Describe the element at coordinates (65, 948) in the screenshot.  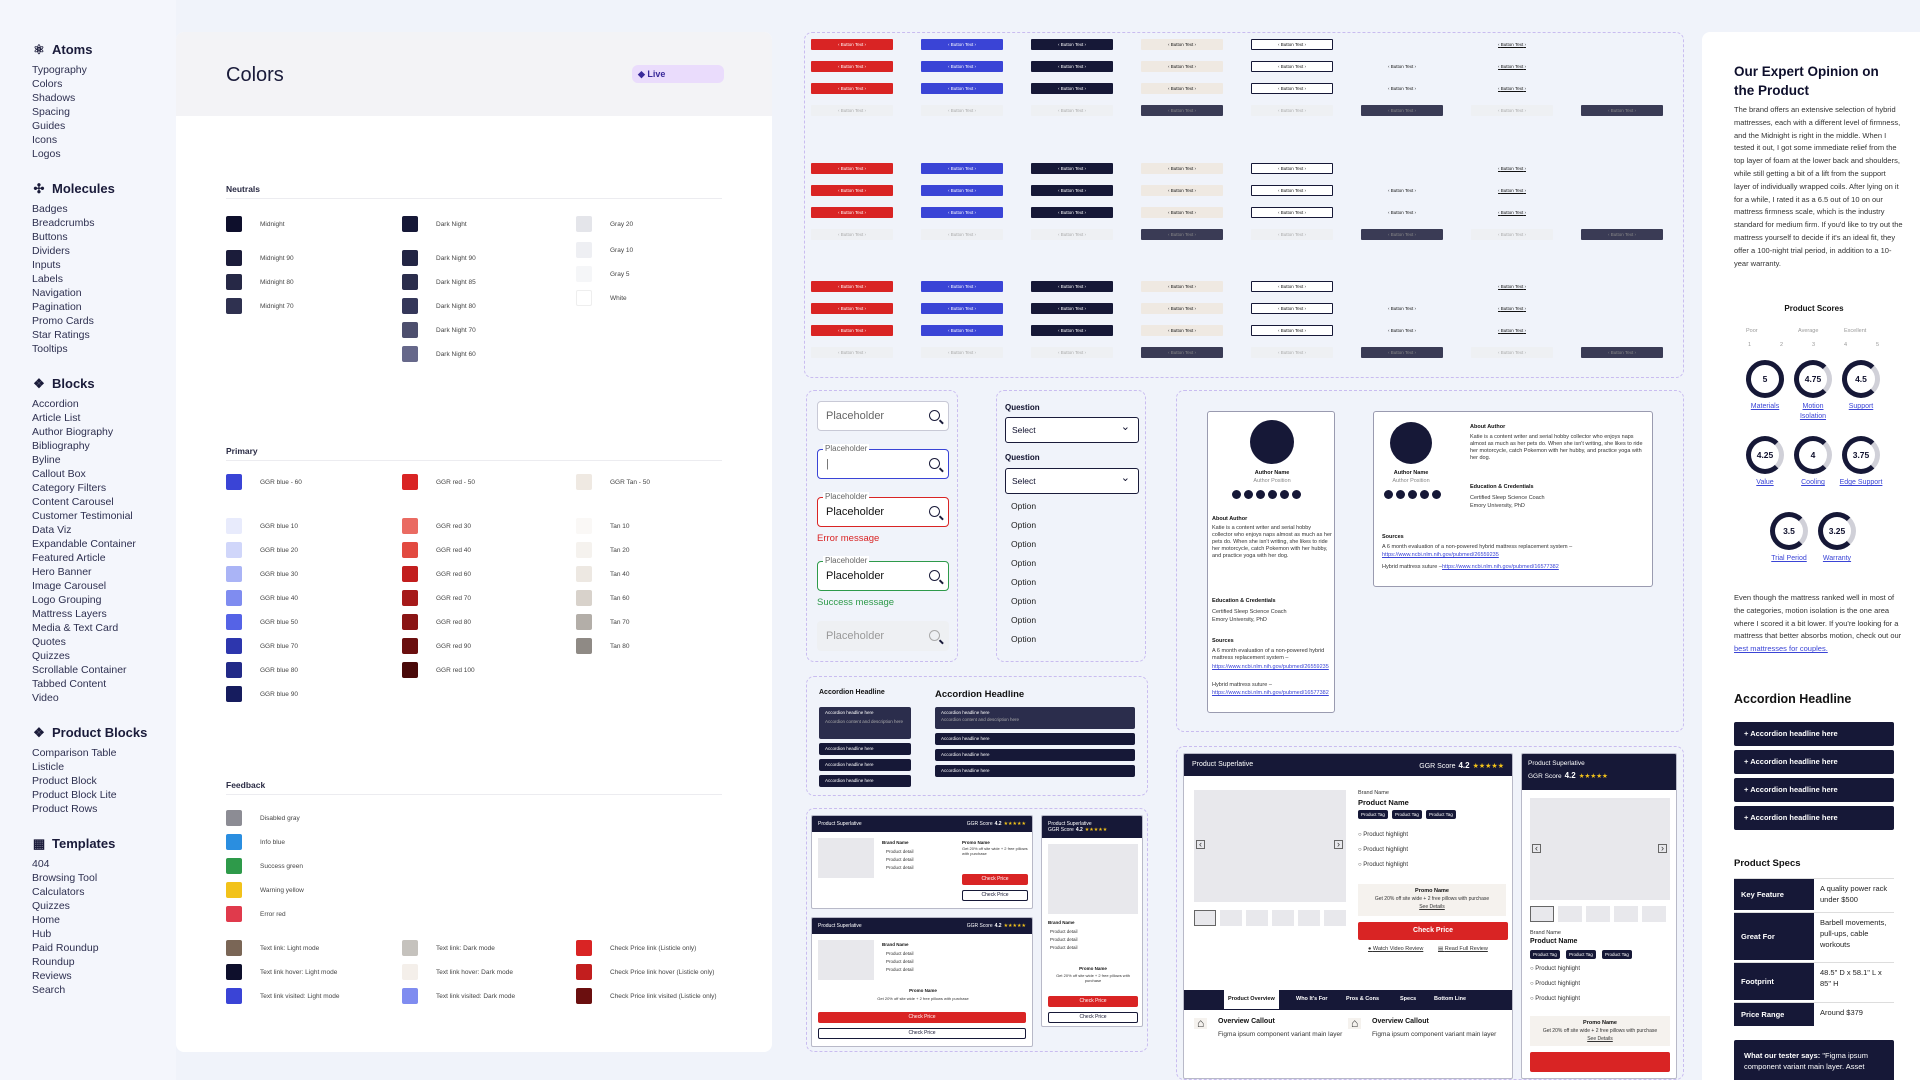
I see `sidebar-item: Paid Roundup` at that location.